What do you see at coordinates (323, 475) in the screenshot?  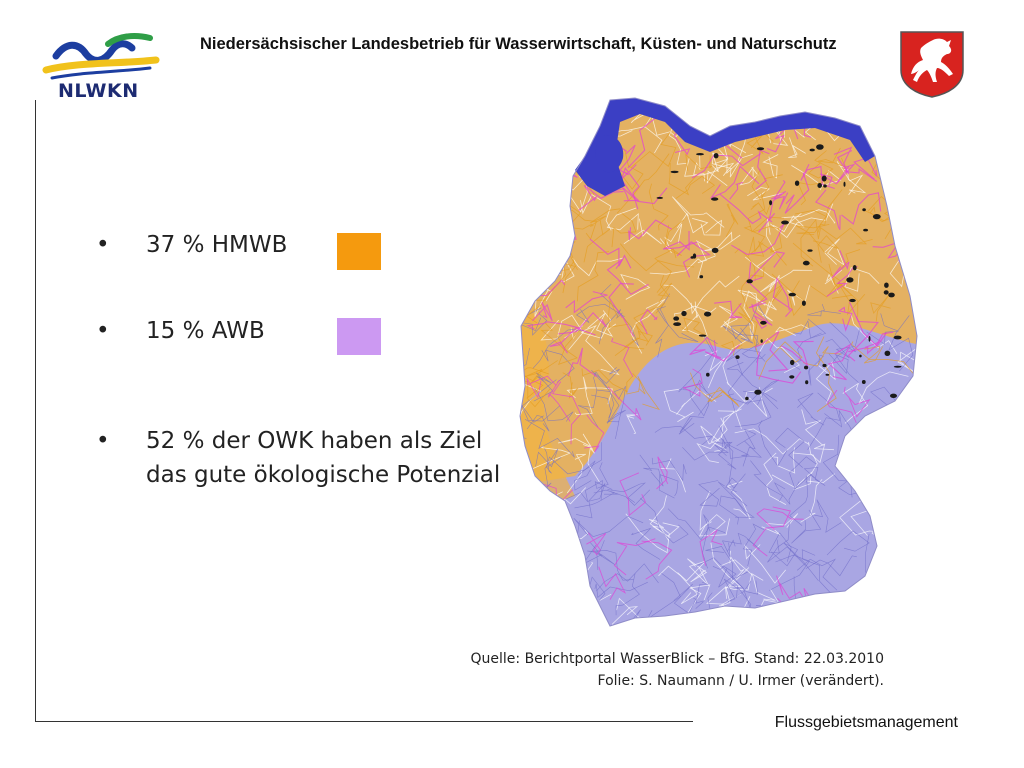 I see `owk-goal-line-2: das gute ökologische Potenzial` at bounding box center [323, 475].